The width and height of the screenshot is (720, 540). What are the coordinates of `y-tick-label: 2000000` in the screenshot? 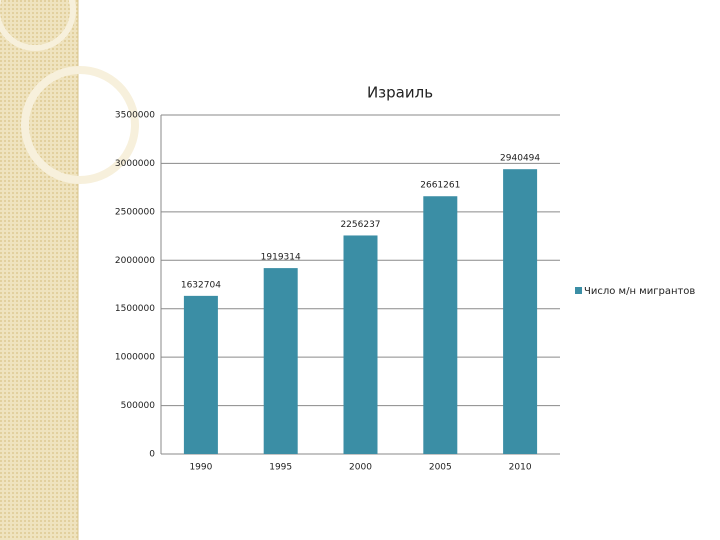 It's located at (135, 261).